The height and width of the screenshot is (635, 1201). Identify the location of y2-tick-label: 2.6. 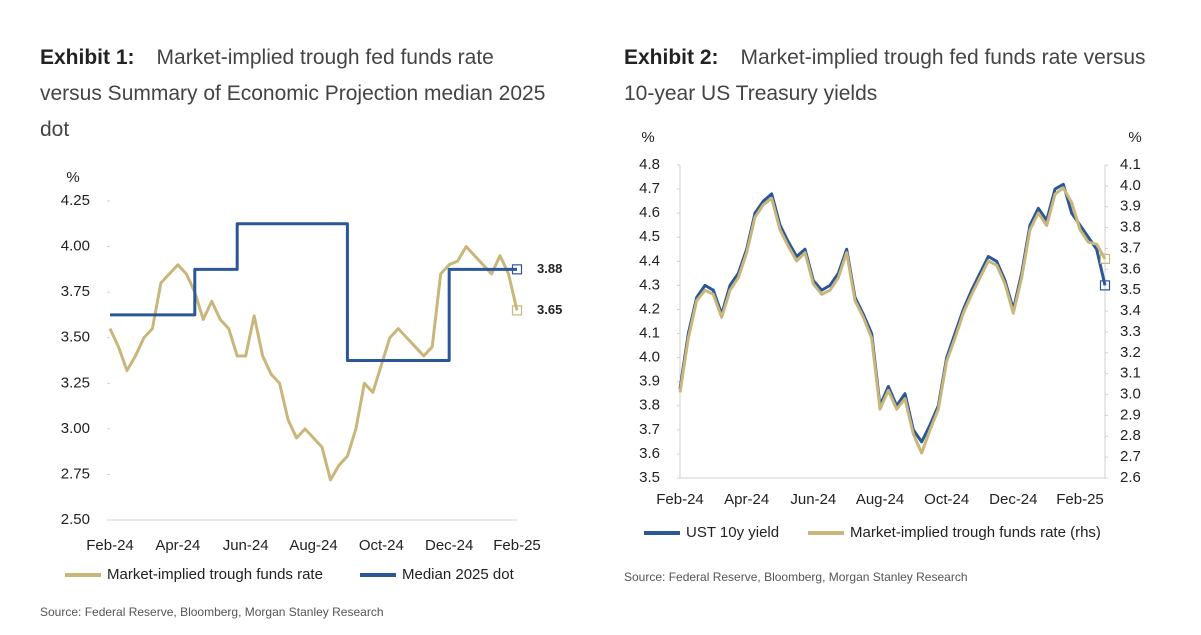
(1130, 477).